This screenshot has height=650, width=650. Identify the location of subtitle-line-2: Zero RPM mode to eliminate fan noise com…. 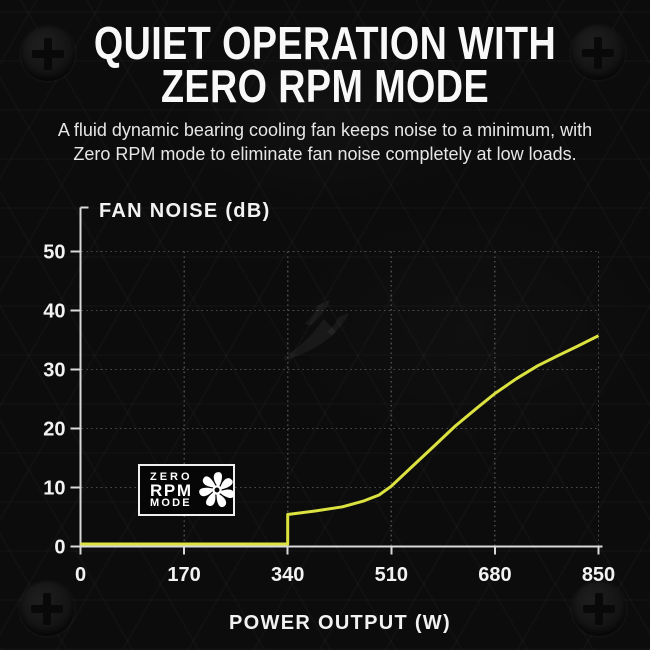
(325, 154).